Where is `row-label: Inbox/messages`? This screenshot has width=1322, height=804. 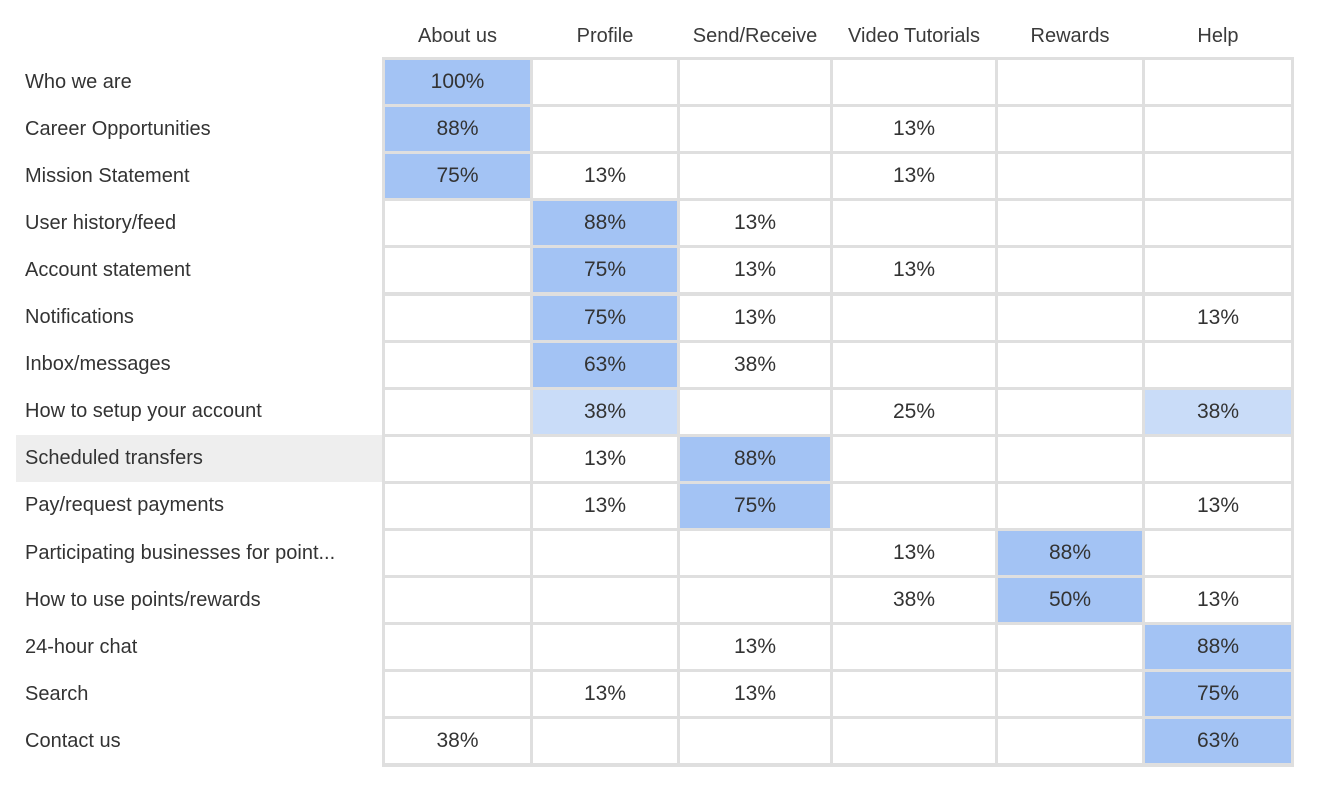 row-label: Inbox/messages is located at coordinates (98, 364).